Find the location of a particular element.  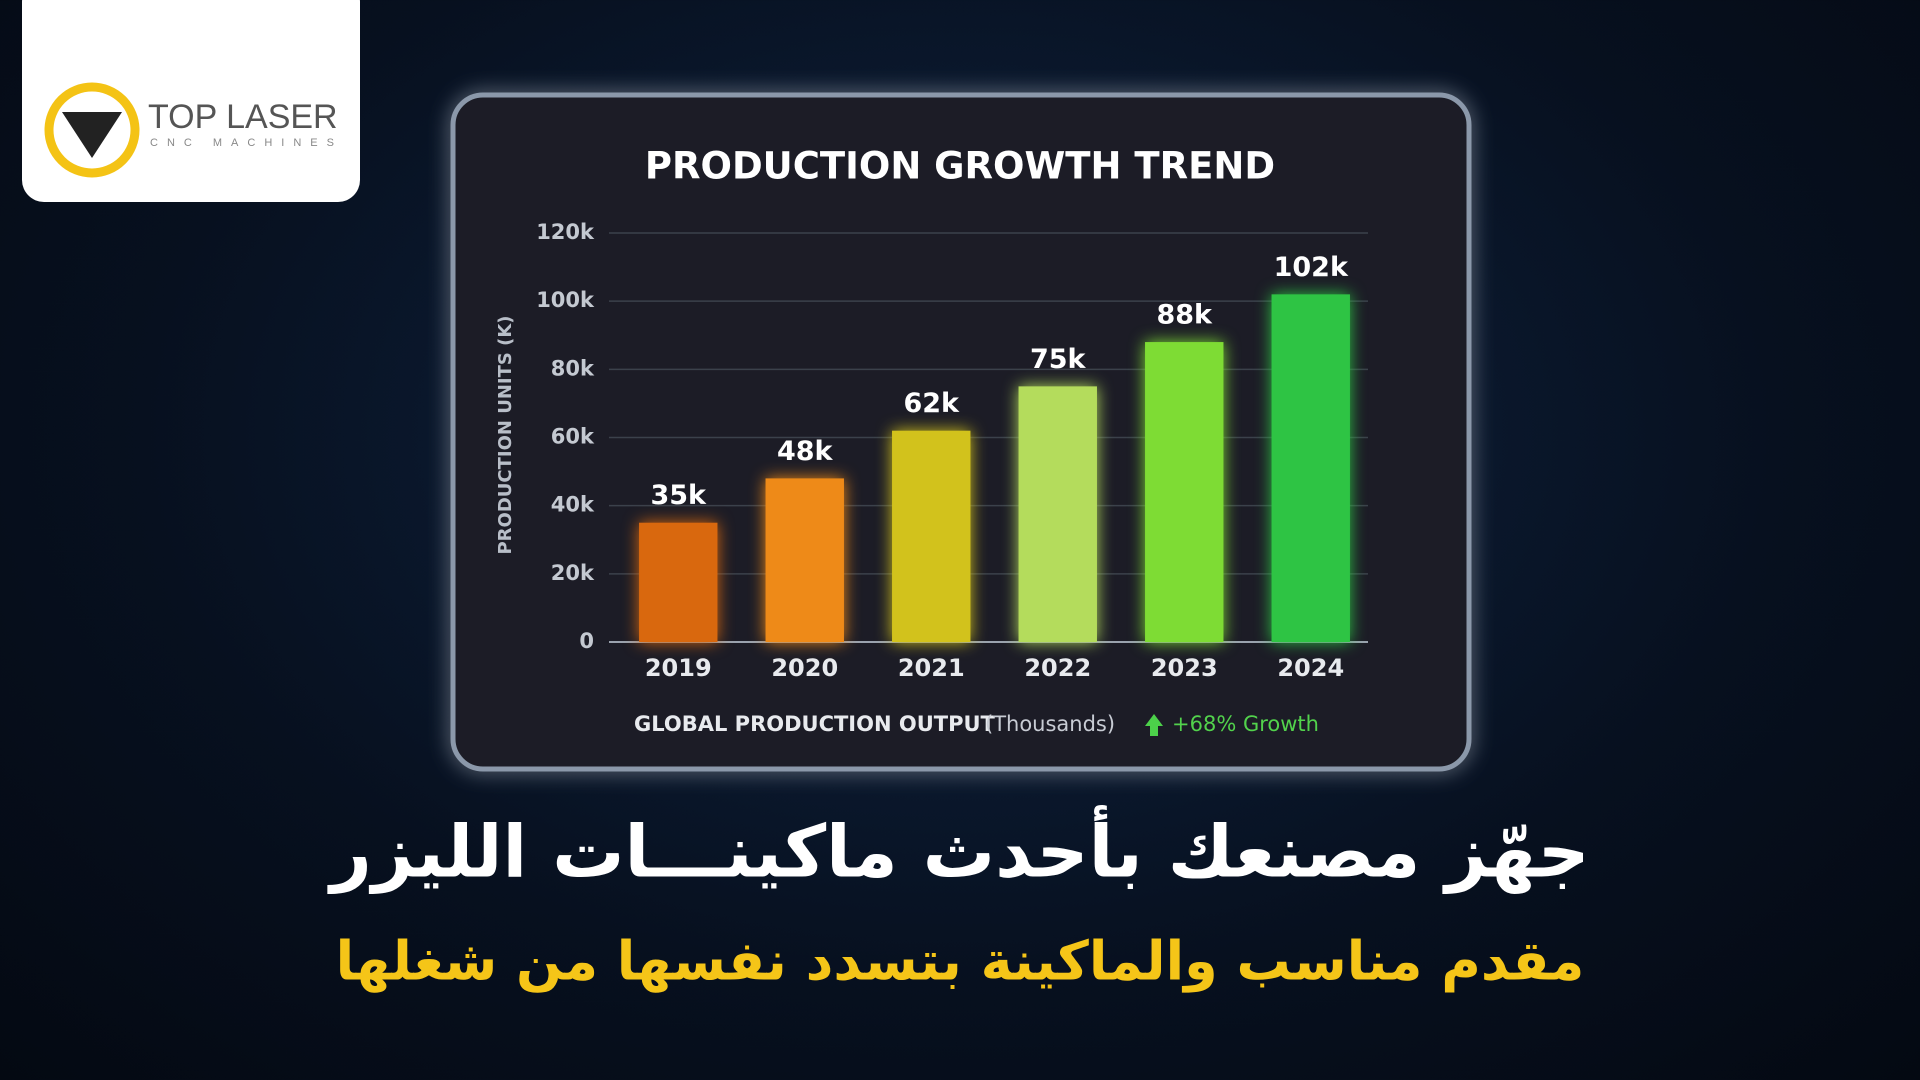

value-label: 75k is located at coordinates (1058, 359).